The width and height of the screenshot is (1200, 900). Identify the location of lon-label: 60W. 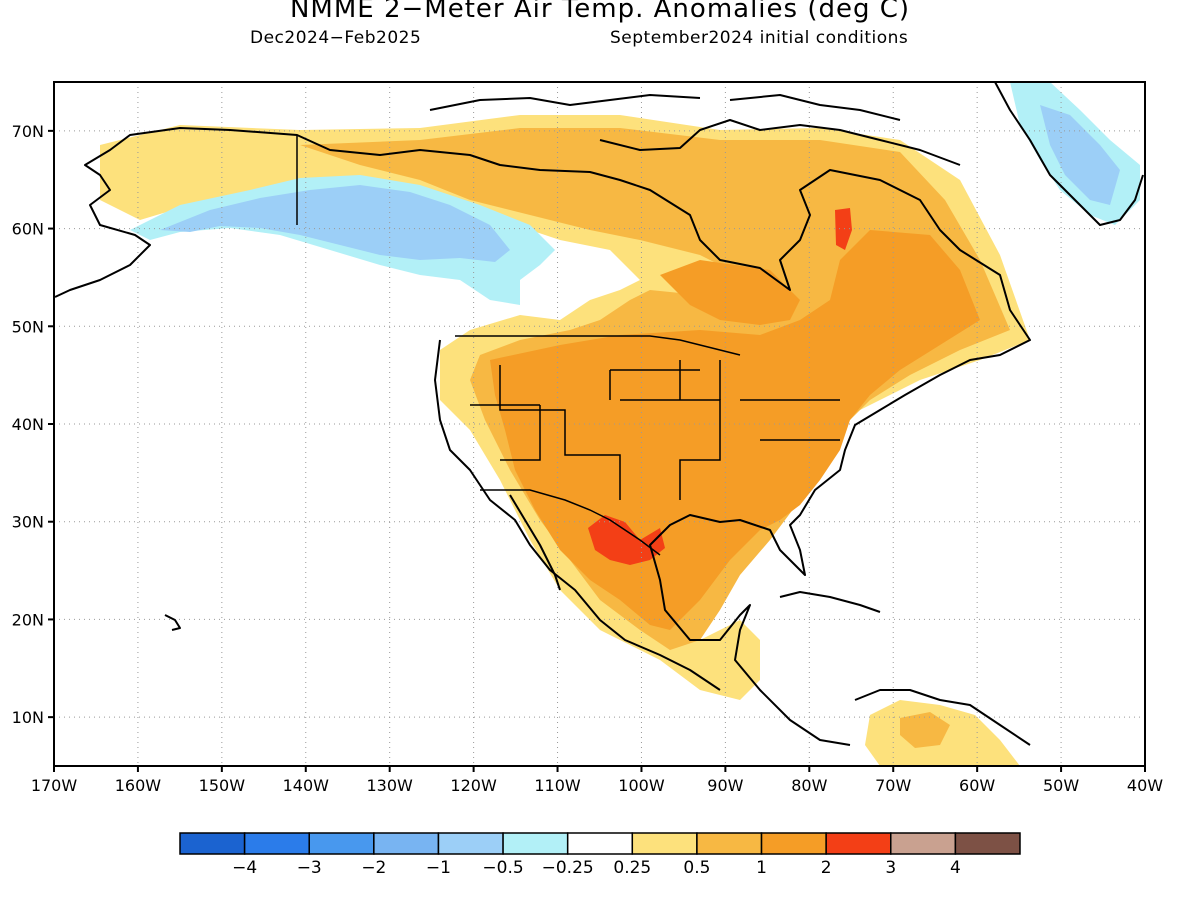
(977, 785).